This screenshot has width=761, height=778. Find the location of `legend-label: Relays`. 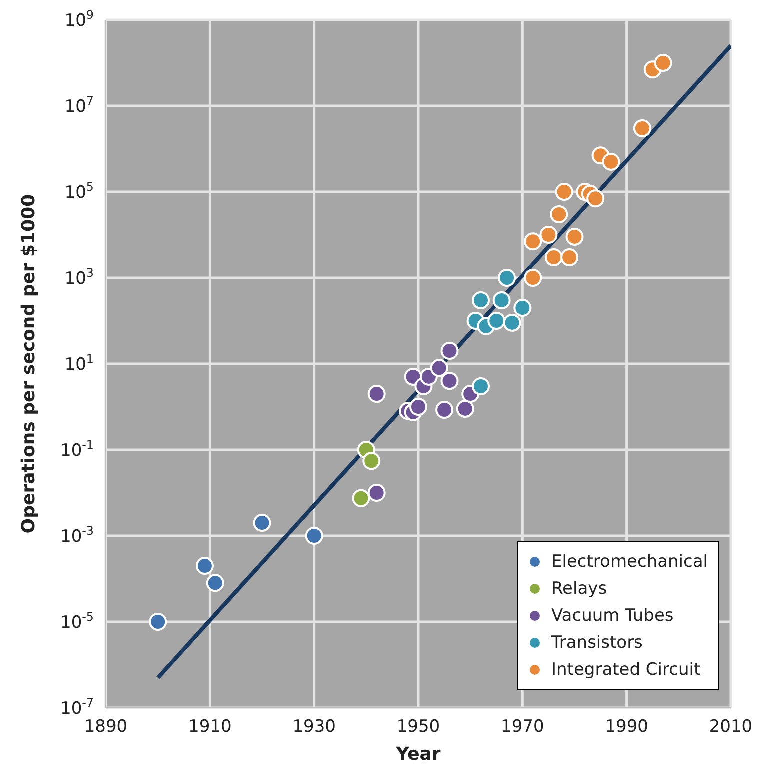

legend-label: Relays is located at coordinates (580, 588).